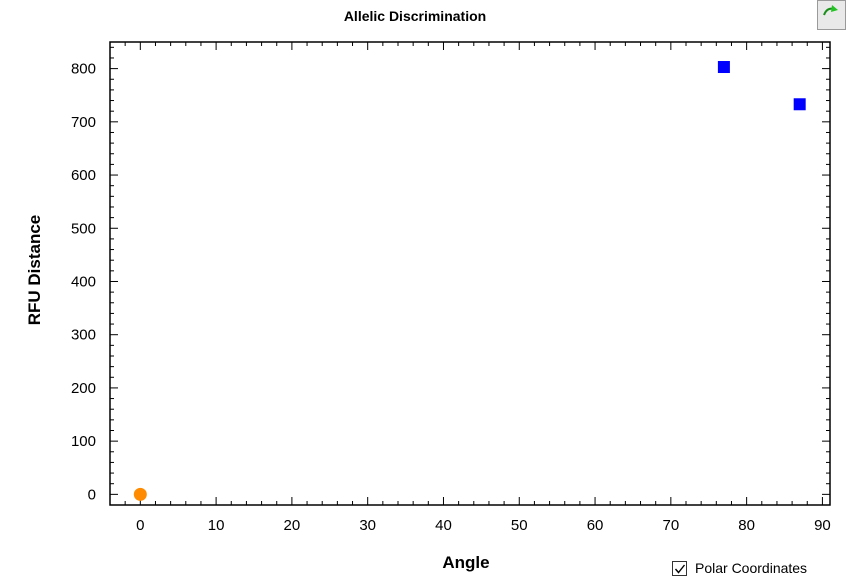 This screenshot has height=584, width=846. Describe the element at coordinates (415, 16) in the screenshot. I see `chart-title: Allelic Discrimination` at that location.